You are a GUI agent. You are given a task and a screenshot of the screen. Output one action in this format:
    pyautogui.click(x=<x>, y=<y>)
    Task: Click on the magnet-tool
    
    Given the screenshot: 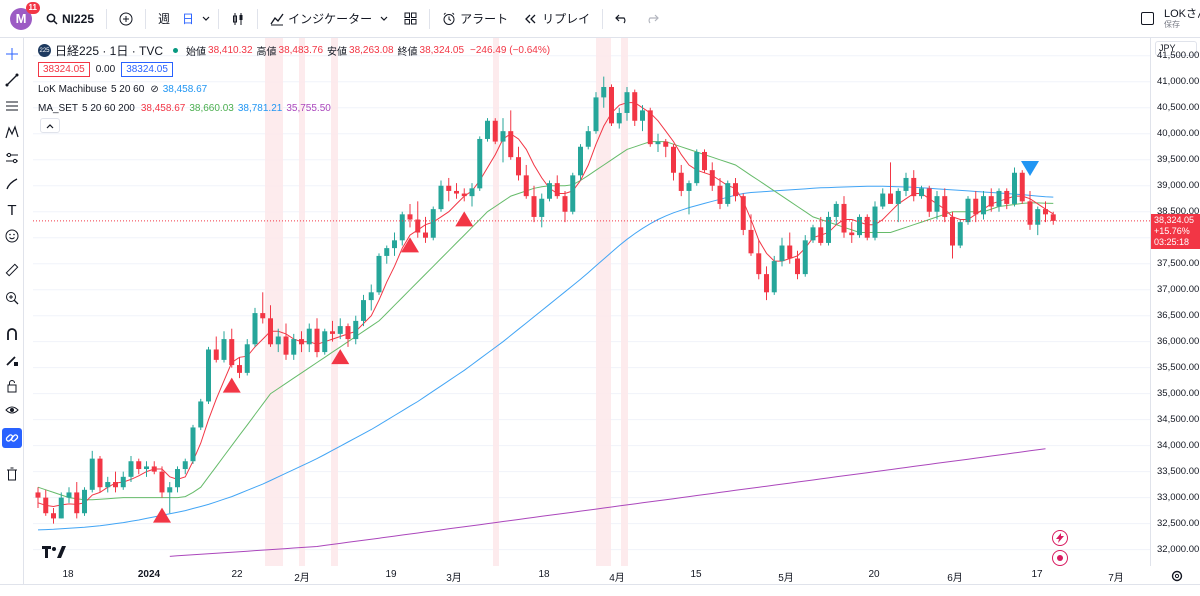 What is the action you would take?
    pyautogui.click(x=12, y=334)
    